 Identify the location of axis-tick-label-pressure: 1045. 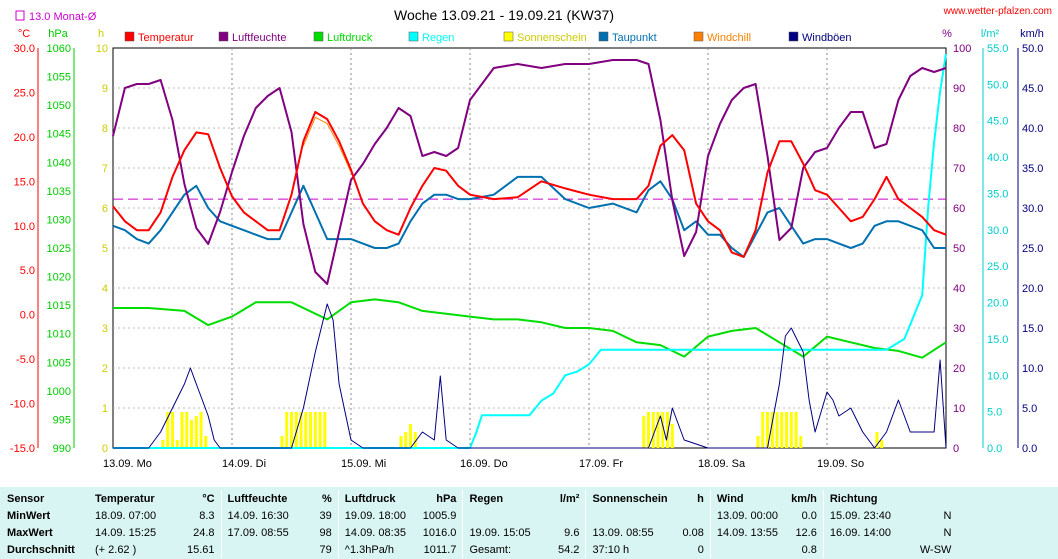
(59, 135).